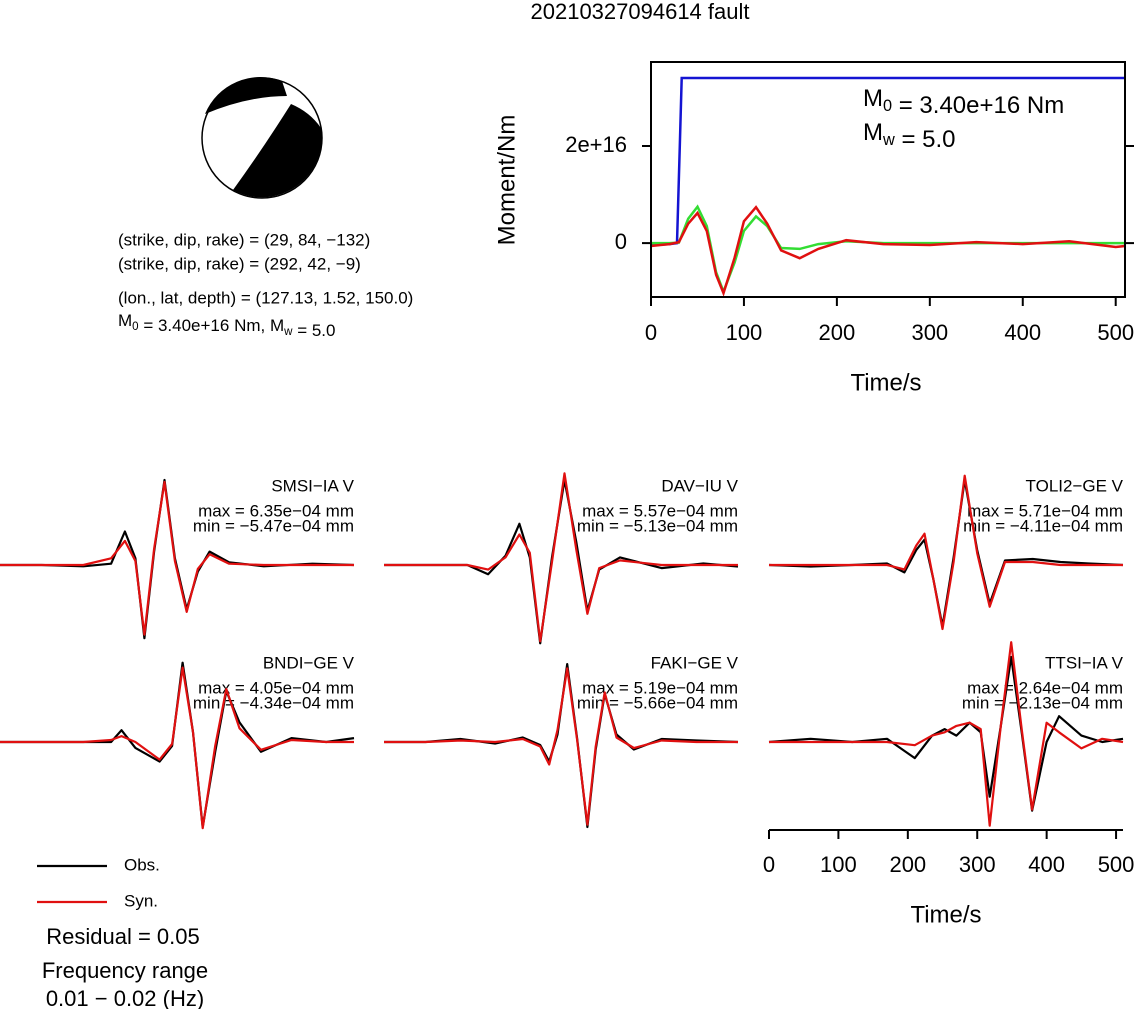  What do you see at coordinates (244, 239) in the screenshot?
I see `plane1: (strike, dip, rake) = (29, 84, −132)` at bounding box center [244, 239].